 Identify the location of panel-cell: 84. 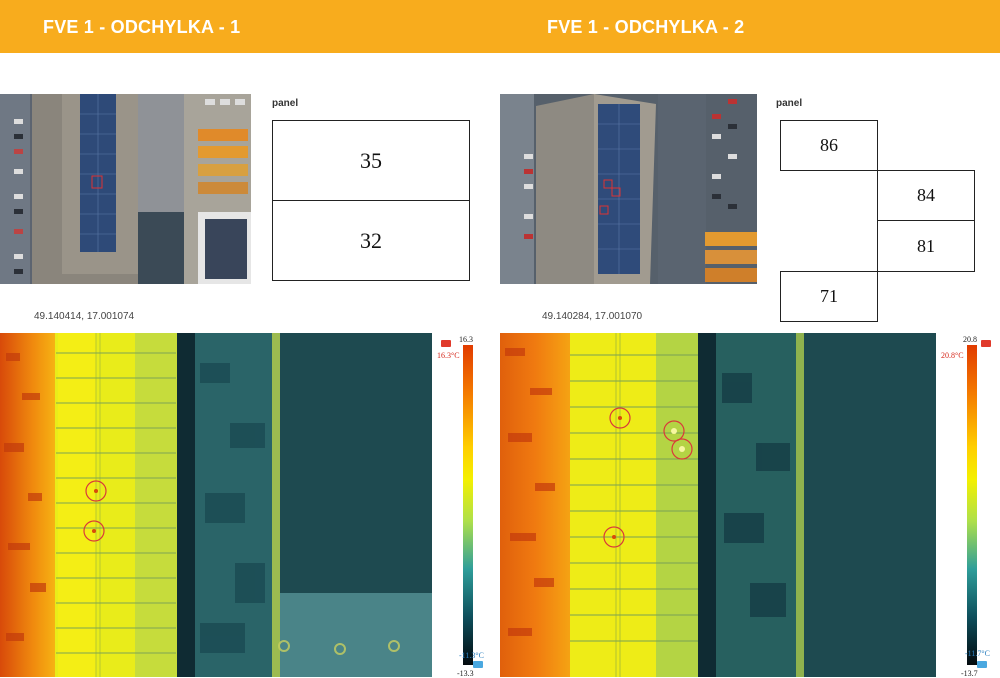
(926, 195).